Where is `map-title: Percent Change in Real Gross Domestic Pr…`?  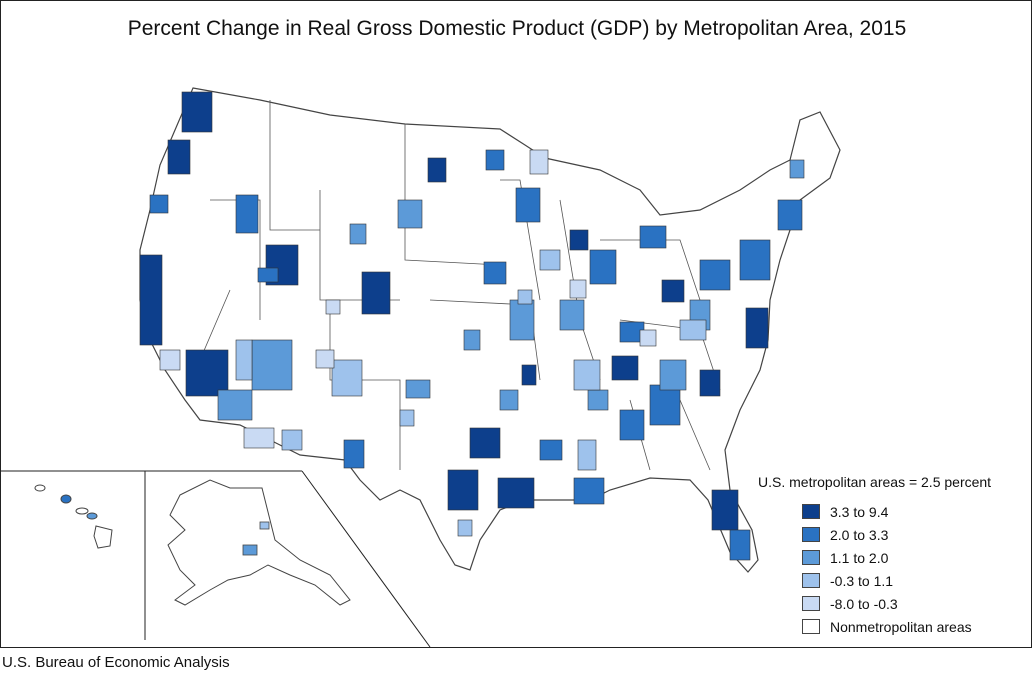 map-title: Percent Change in Real Gross Domestic Pr… is located at coordinates (517, 28).